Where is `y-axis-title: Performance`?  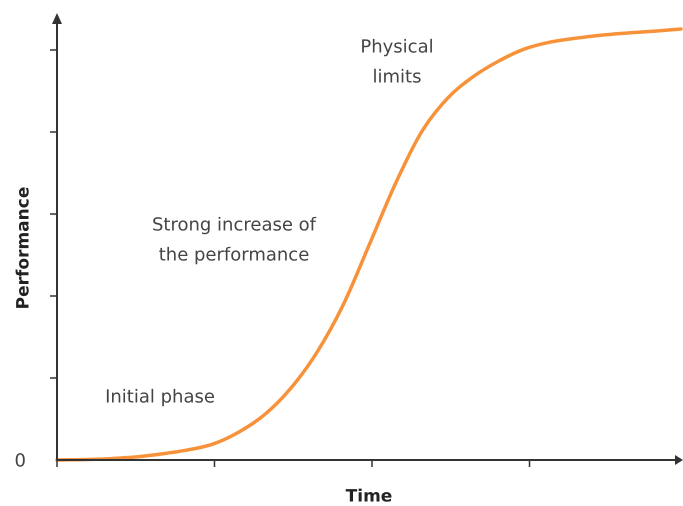 y-axis-title: Performance is located at coordinates (23, 248).